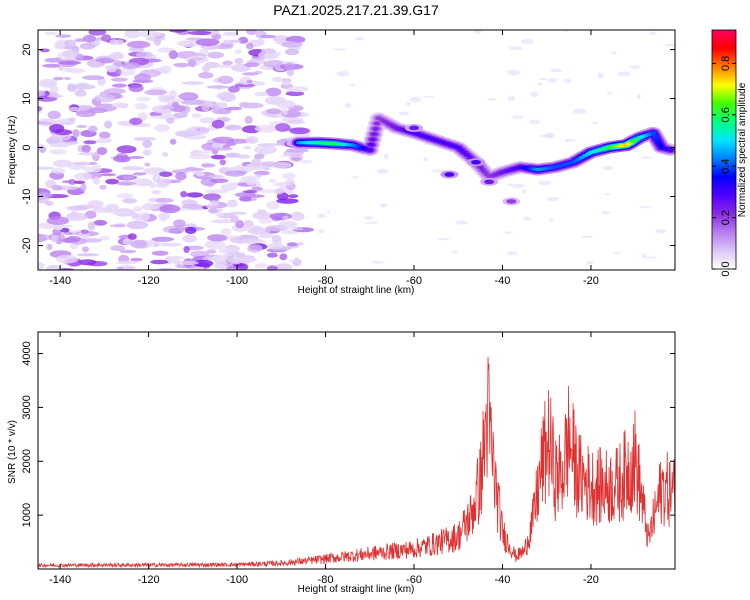 Image resolution: width=750 pixels, height=600 pixels. What do you see at coordinates (724, 149) in the screenshot?
I see `colorbar` at bounding box center [724, 149].